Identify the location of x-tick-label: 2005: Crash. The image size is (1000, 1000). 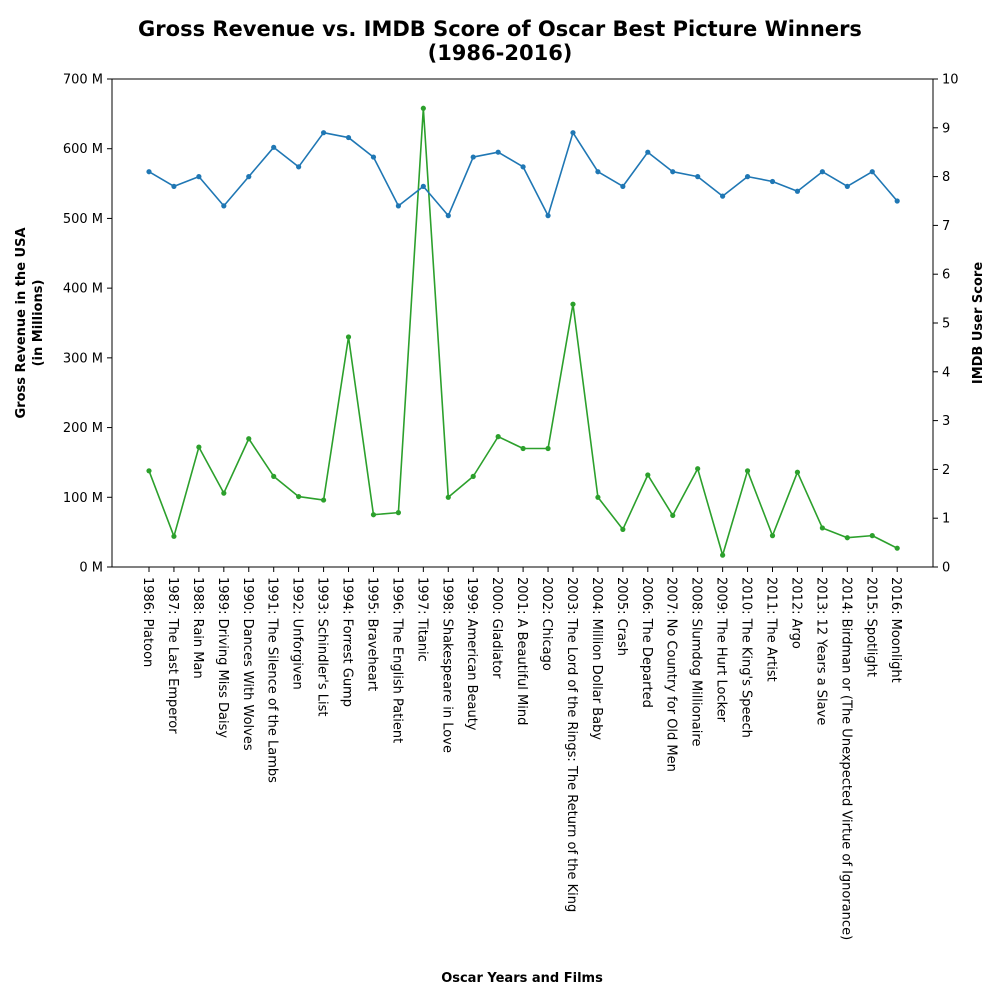
(621, 616).